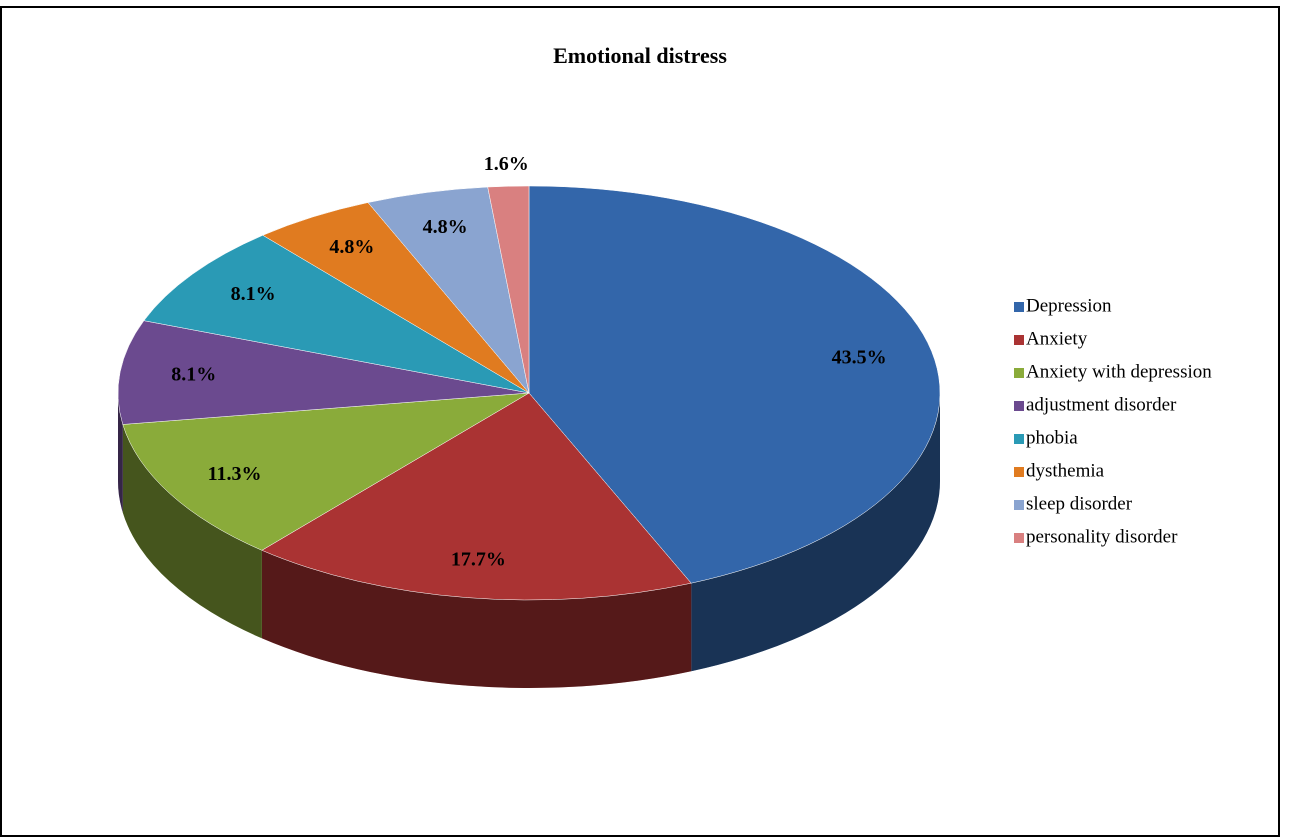 The image size is (1289, 837). Describe the element at coordinates (1102, 536) in the screenshot. I see `legend-label: personality disorder` at that location.